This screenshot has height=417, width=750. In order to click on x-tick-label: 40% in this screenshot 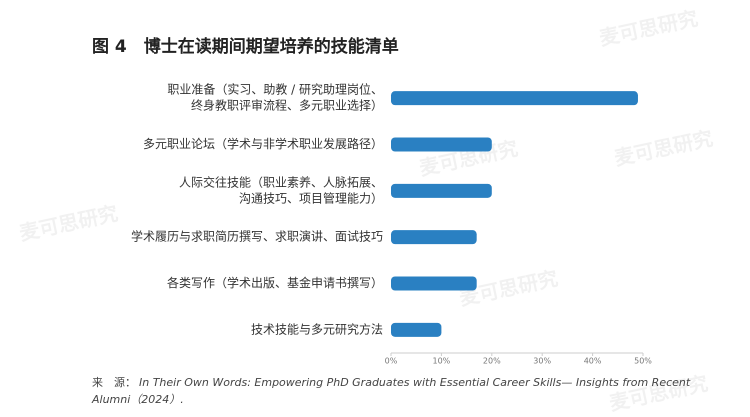, I will do `click(593, 361)`.